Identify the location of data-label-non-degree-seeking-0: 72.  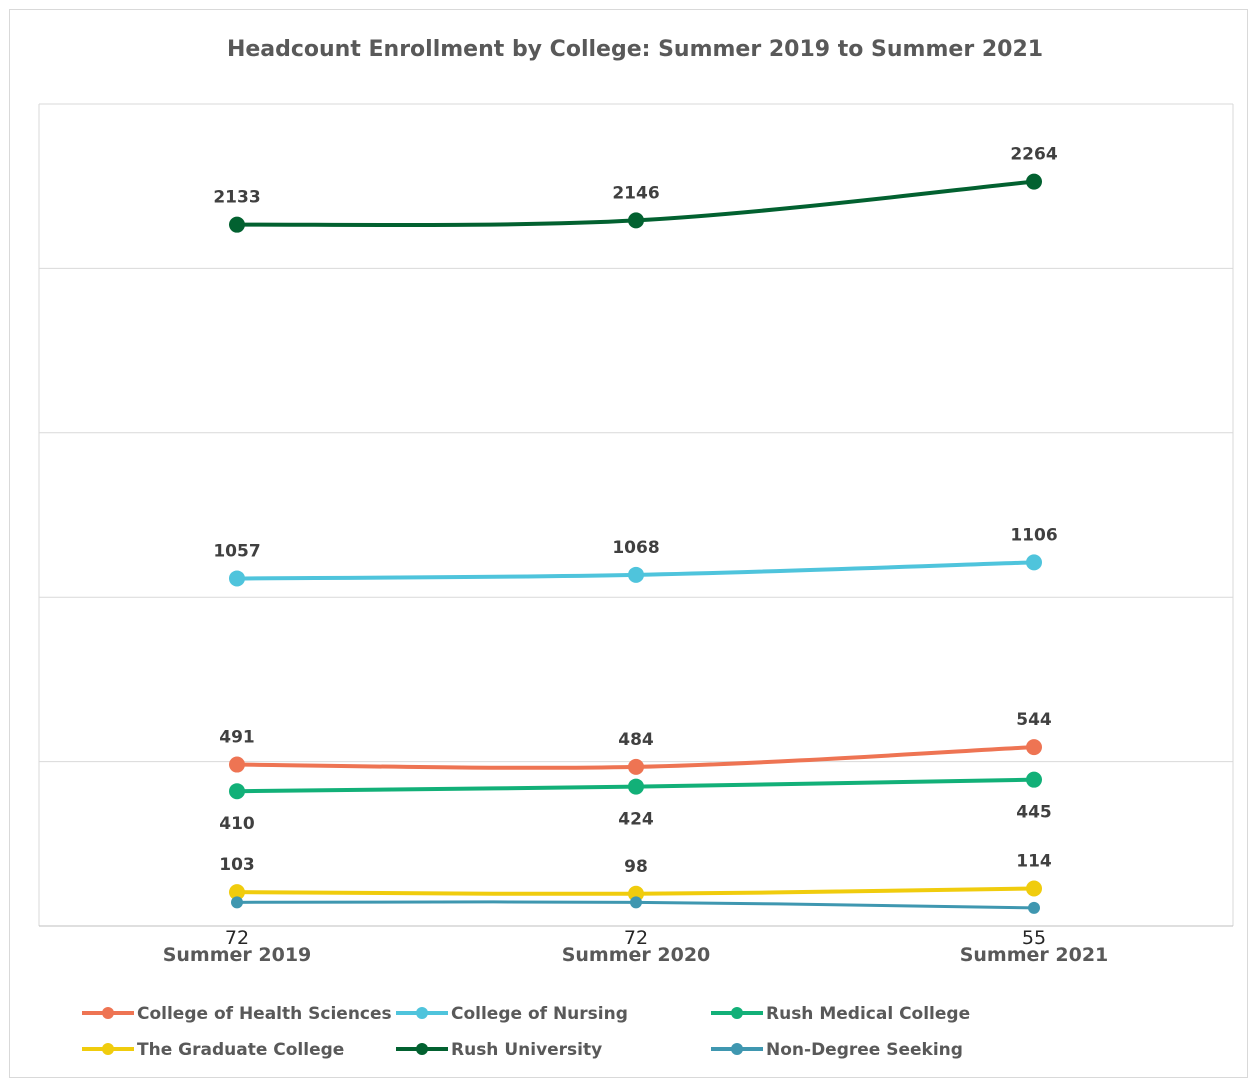
(237, 938).